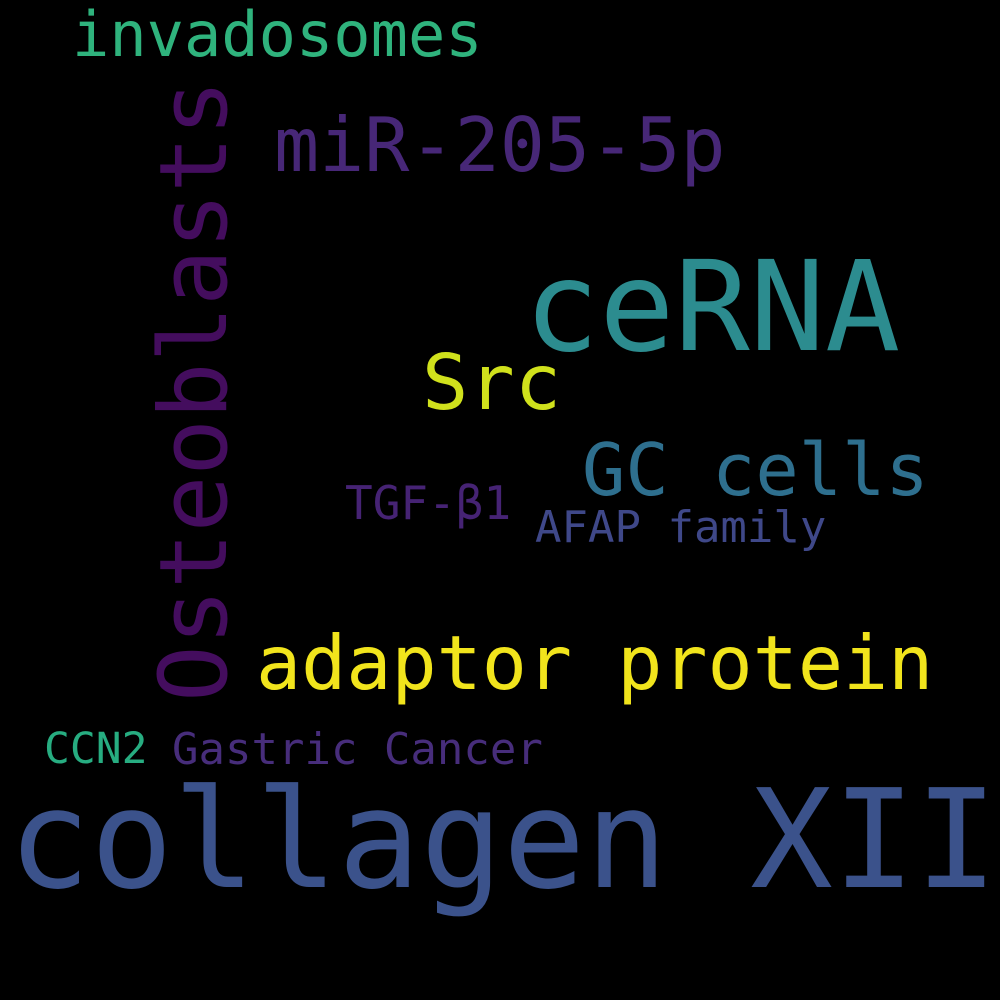  Describe the element at coordinates (712, 307) in the screenshot. I see `word-cerna: ceRNA` at that location.